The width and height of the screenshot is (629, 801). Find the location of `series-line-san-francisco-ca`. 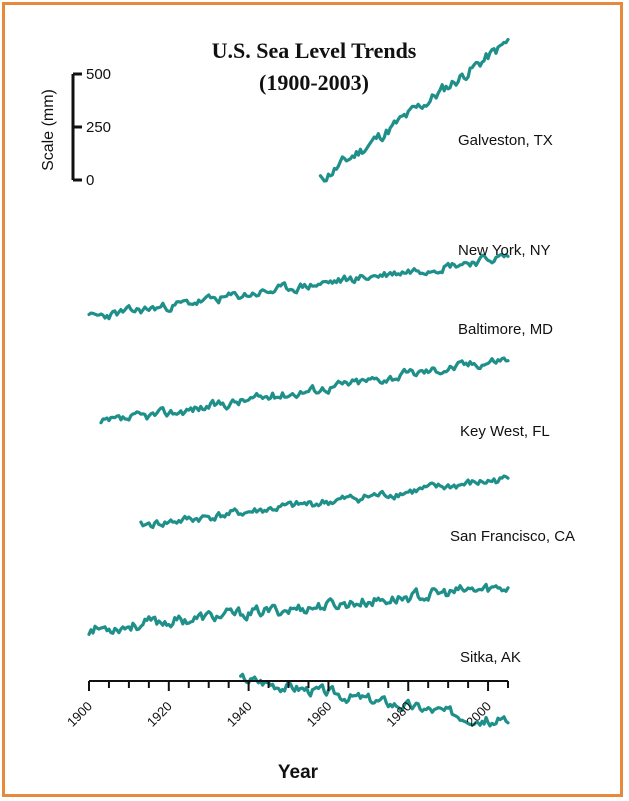

series-line-san-francisco-ca is located at coordinates (298, 609).